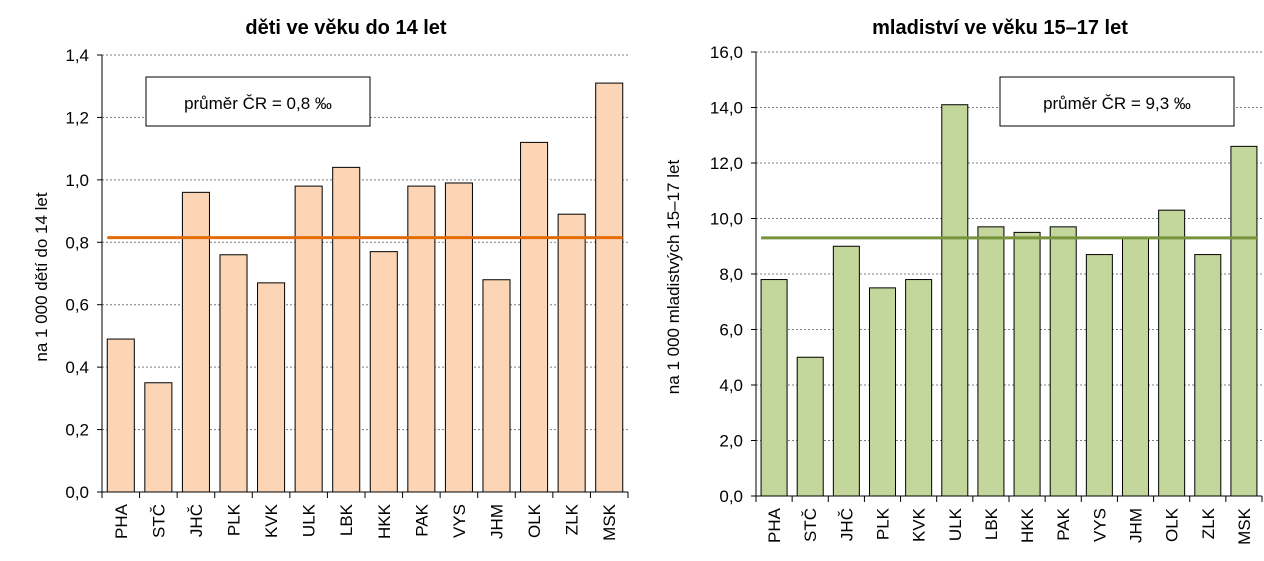  I want to click on y-tick-label: 0,2, so click(77, 430).